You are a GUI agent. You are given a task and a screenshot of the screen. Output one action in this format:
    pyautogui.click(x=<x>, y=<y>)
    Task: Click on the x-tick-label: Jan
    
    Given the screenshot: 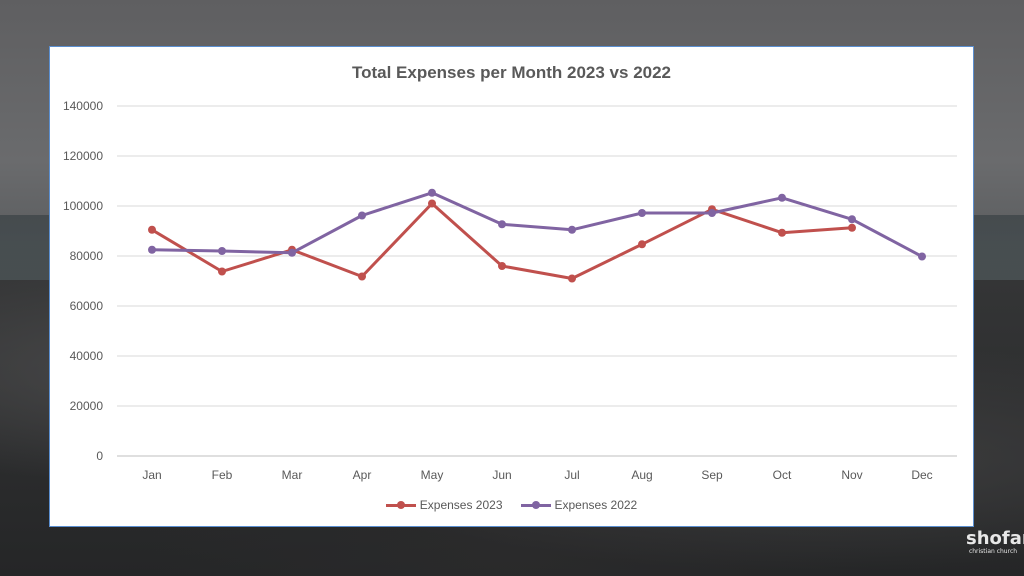 What is the action you would take?
    pyautogui.click(x=151, y=475)
    